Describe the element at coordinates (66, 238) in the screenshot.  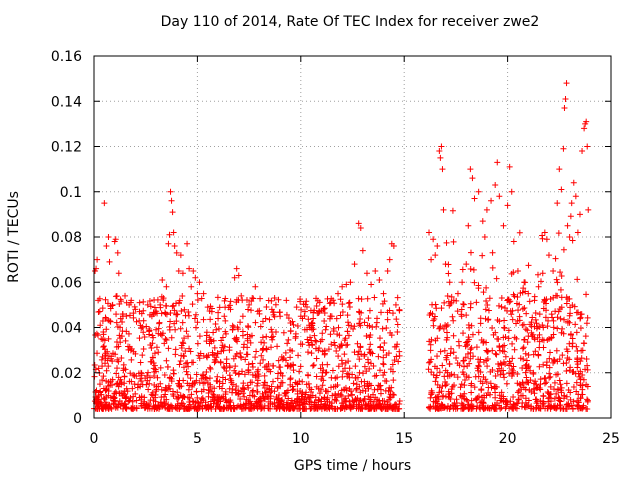
I see `y-tick-label: 0.08` at that location.